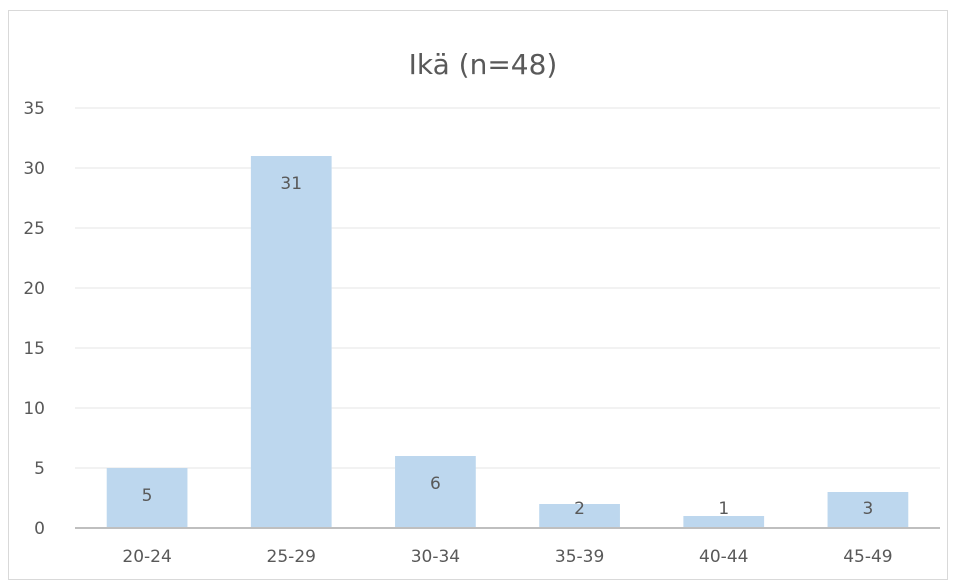 This screenshot has width=958, height=581. I want to click on y-tick-label: 25, so click(34, 229).